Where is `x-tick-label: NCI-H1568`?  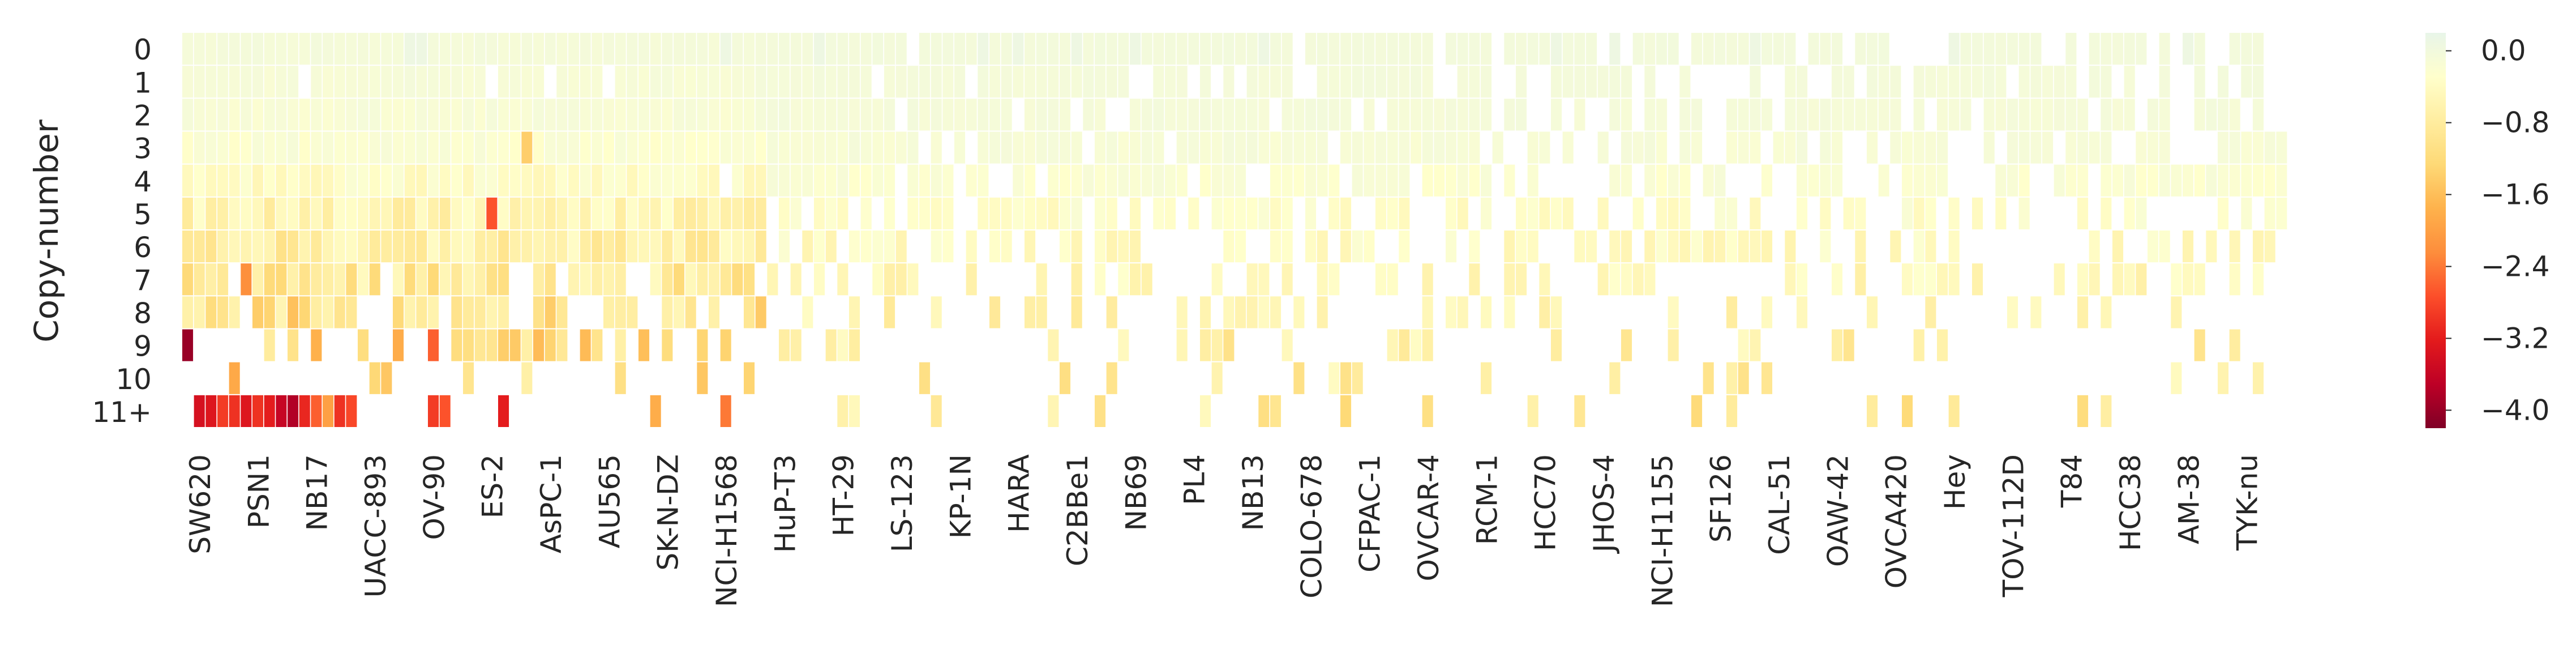
x-tick-label: NCI-H1568 is located at coordinates (726, 530).